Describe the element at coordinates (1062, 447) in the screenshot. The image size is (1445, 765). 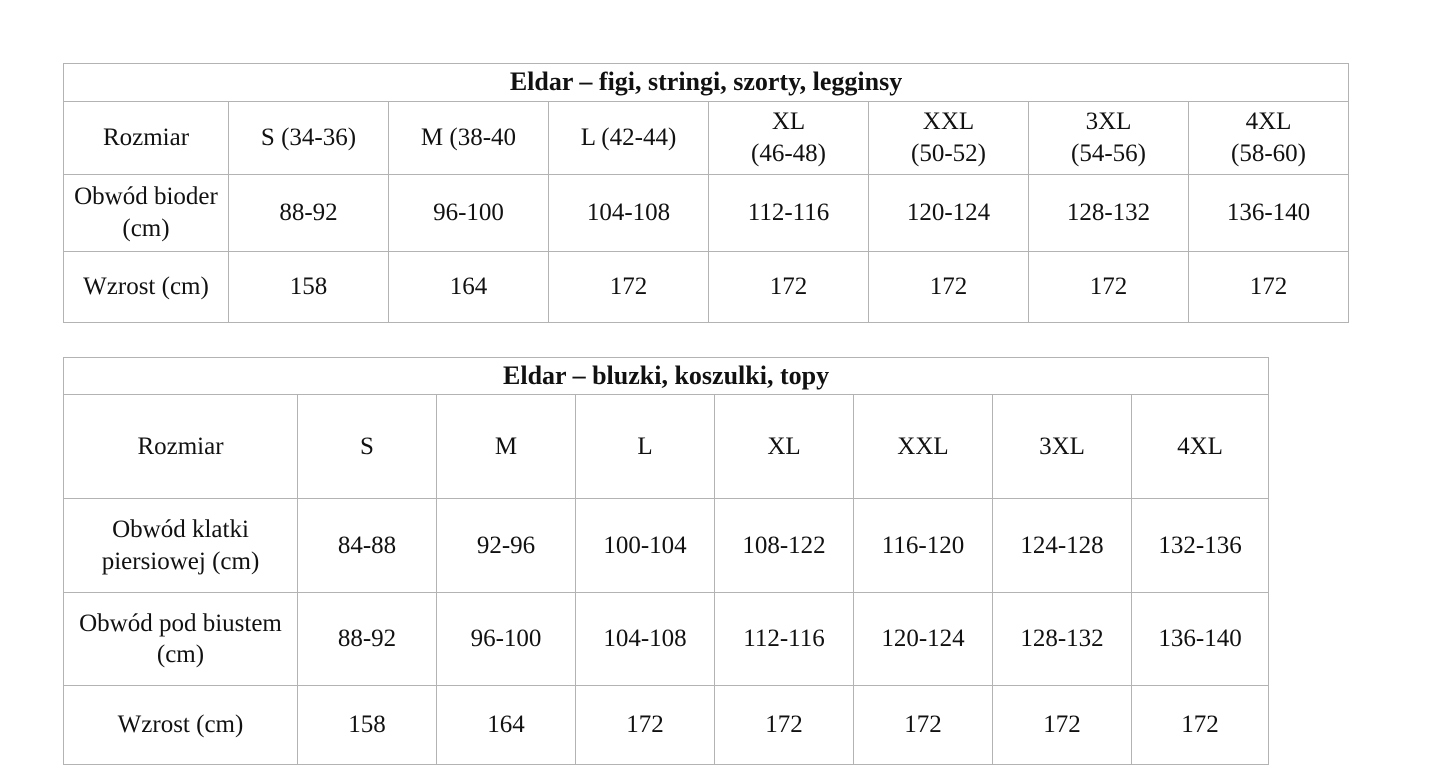
I see `col-header-3xl: 3XL` at that location.